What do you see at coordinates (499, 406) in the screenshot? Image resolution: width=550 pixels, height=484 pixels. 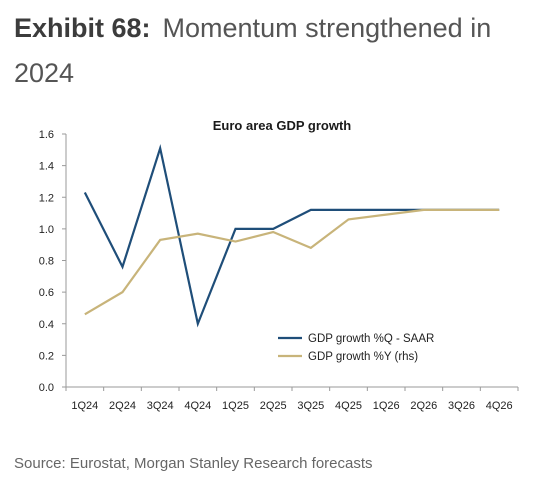 I see `x-tick-label: 4Q26` at bounding box center [499, 406].